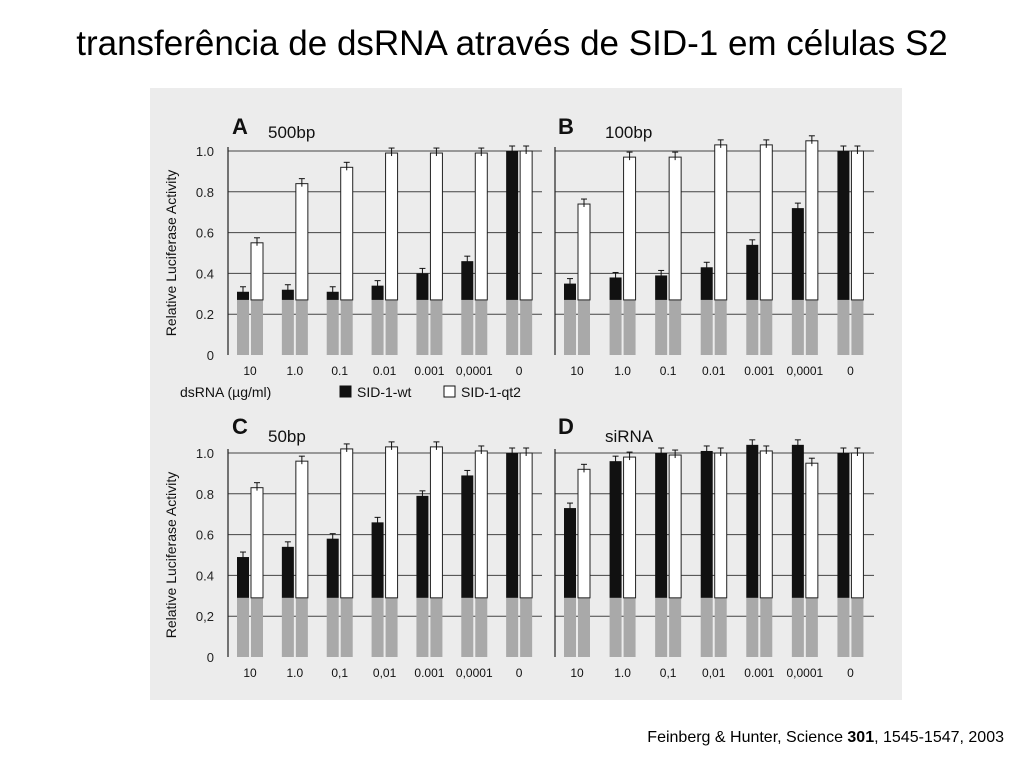  What do you see at coordinates (205, 494) in the screenshot?
I see `y-tick-label: 0.8` at bounding box center [205, 494].